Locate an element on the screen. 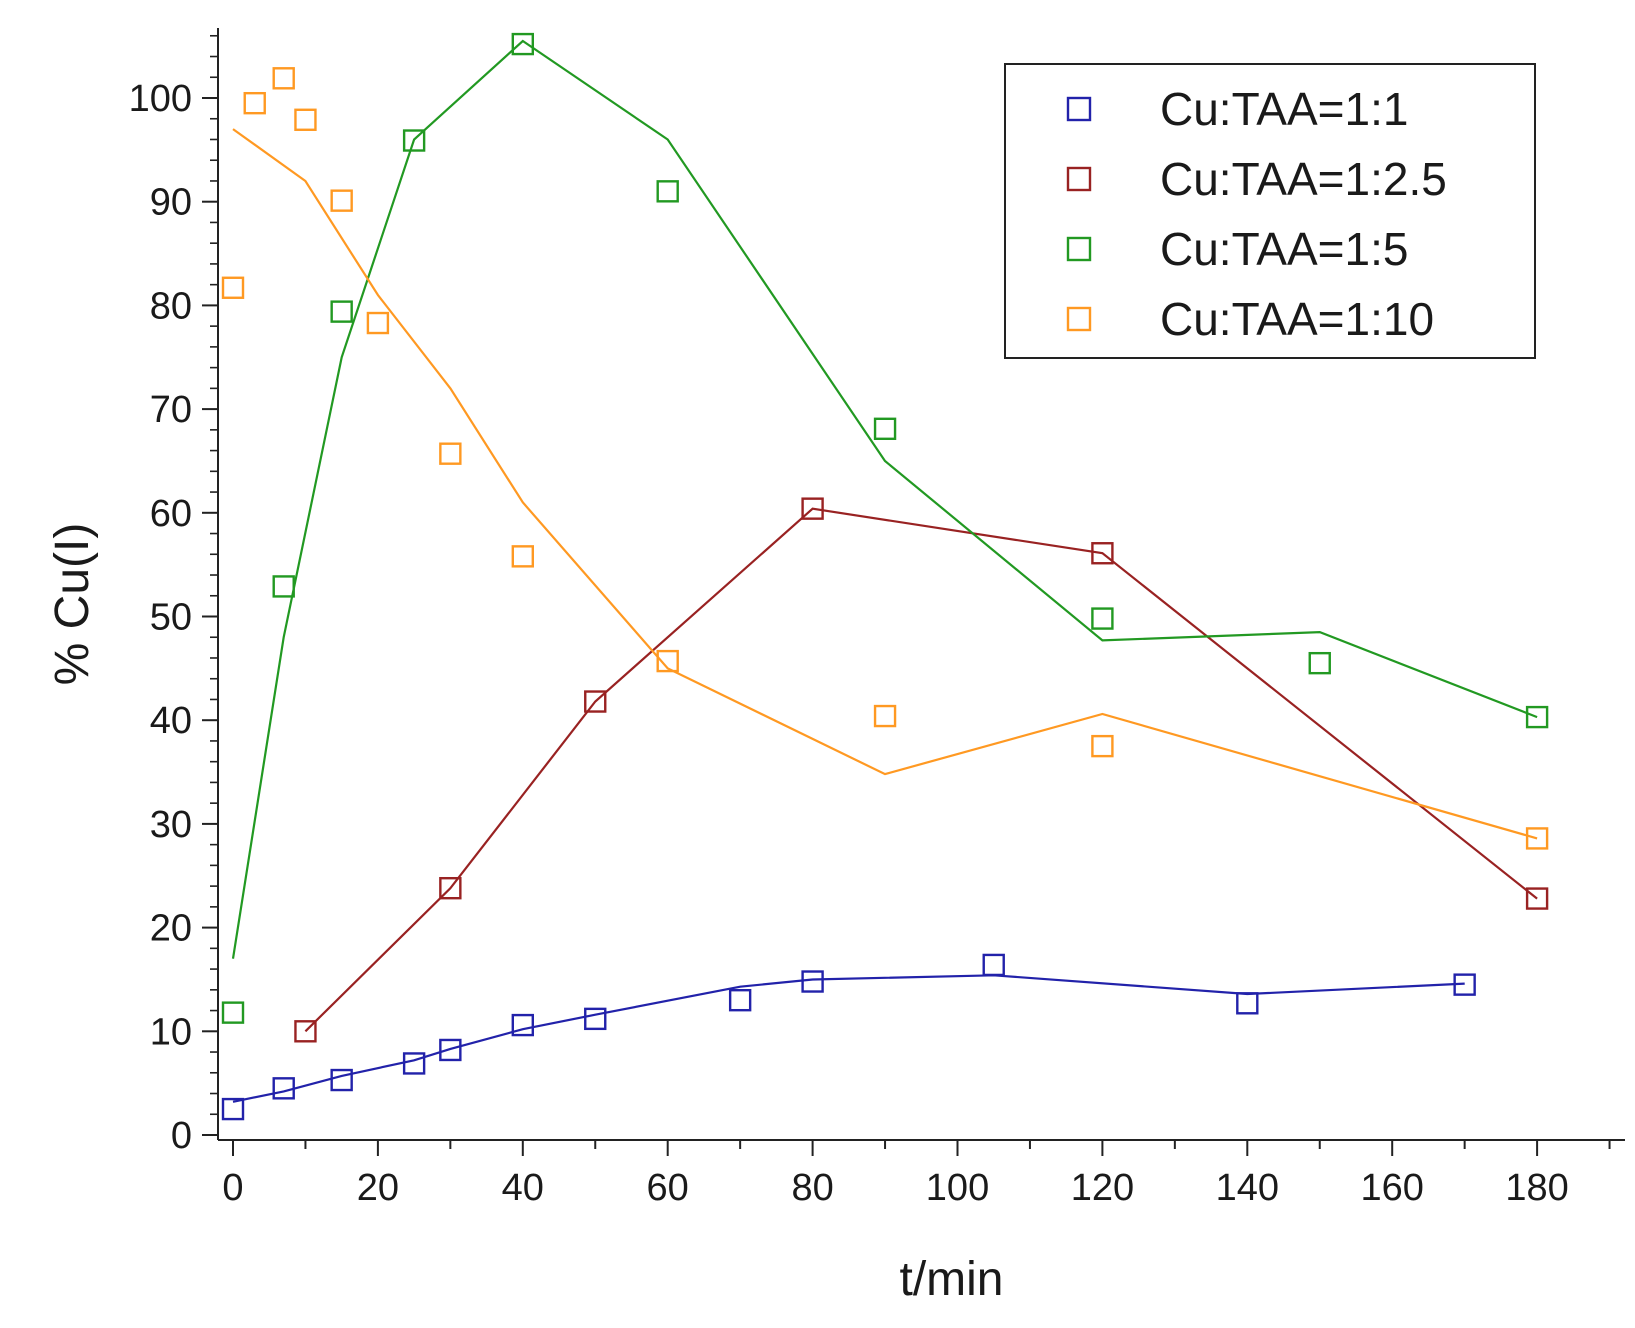  y-tick-label: 0 is located at coordinates (181, 1136).